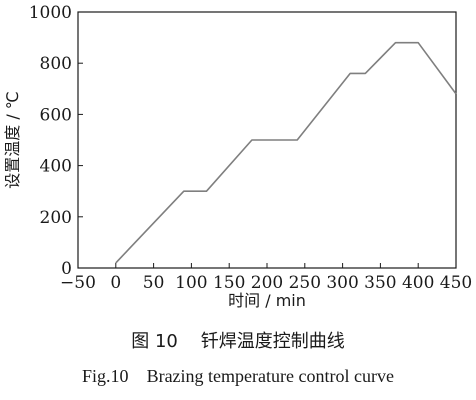 The height and width of the screenshot is (400, 476). Describe the element at coordinates (78, 283) in the screenshot. I see `x-tick-label: −50` at that location.